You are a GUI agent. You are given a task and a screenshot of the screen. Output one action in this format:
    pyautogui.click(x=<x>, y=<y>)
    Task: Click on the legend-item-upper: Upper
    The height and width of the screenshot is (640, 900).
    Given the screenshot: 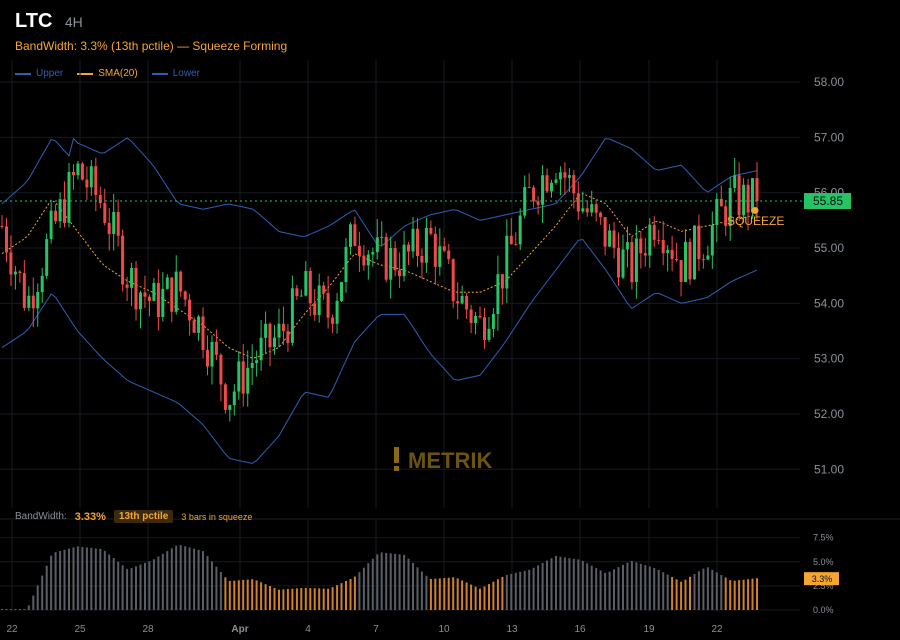 What is the action you would take?
    pyautogui.click(x=39, y=73)
    